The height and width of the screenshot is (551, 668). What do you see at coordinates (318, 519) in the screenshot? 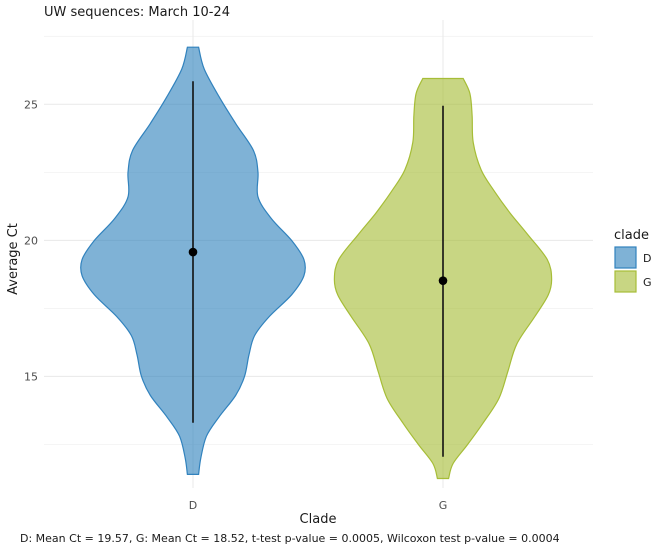
I see `x-axis-label: Clade` at bounding box center [318, 519].